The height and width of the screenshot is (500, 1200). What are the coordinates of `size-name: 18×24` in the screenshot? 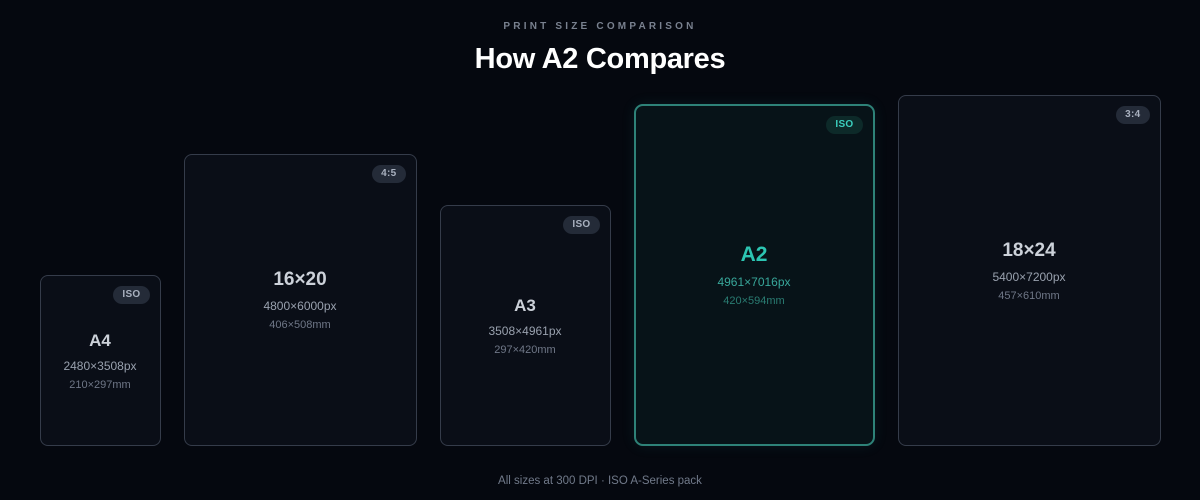 It's located at (1029, 250).